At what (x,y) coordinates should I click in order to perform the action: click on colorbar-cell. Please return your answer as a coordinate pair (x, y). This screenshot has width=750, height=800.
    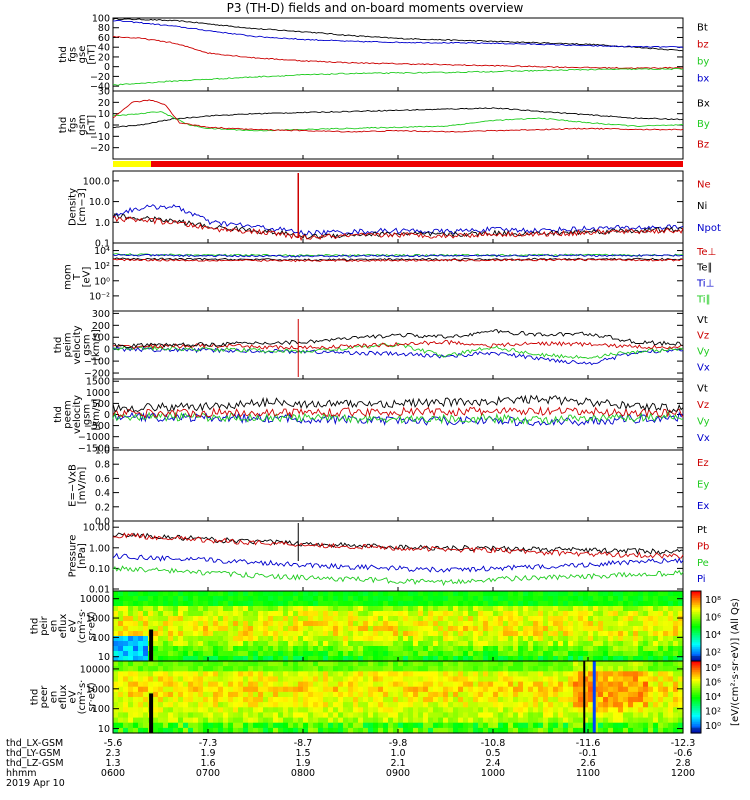
    Looking at the image, I should click on (696, 707).